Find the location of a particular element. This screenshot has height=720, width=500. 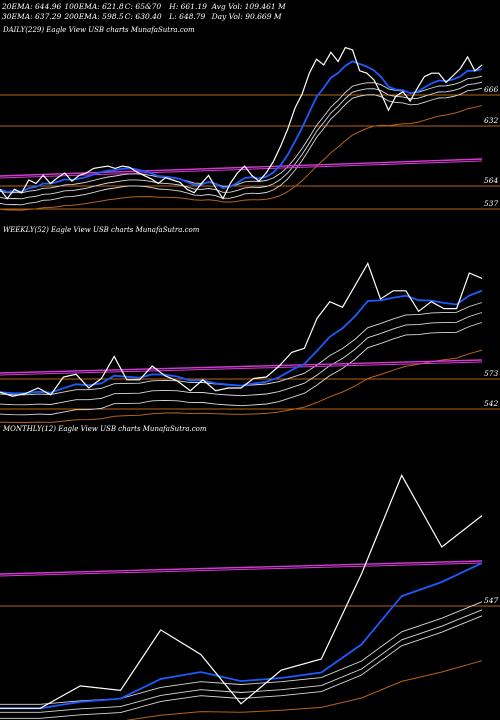

ema30-value: 30EMA: 637.29 is located at coordinates (32, 16).